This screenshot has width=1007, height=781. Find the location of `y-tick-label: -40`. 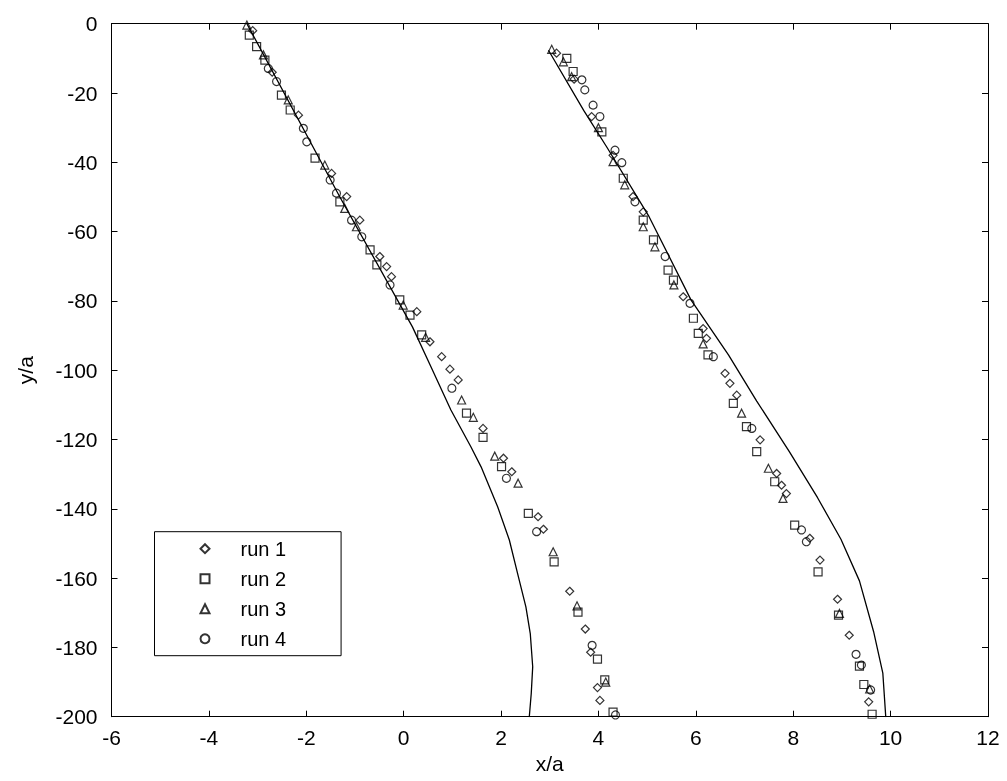

y-tick-label: -40 is located at coordinates (82, 162).